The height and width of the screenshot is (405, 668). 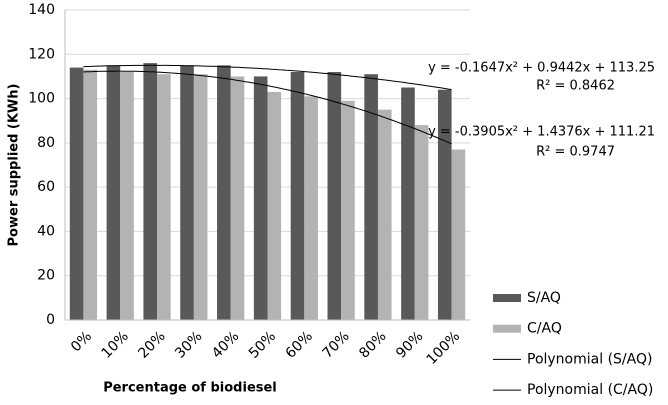 I want to click on trend-r2: R² = 0.9747, so click(x=575, y=152).